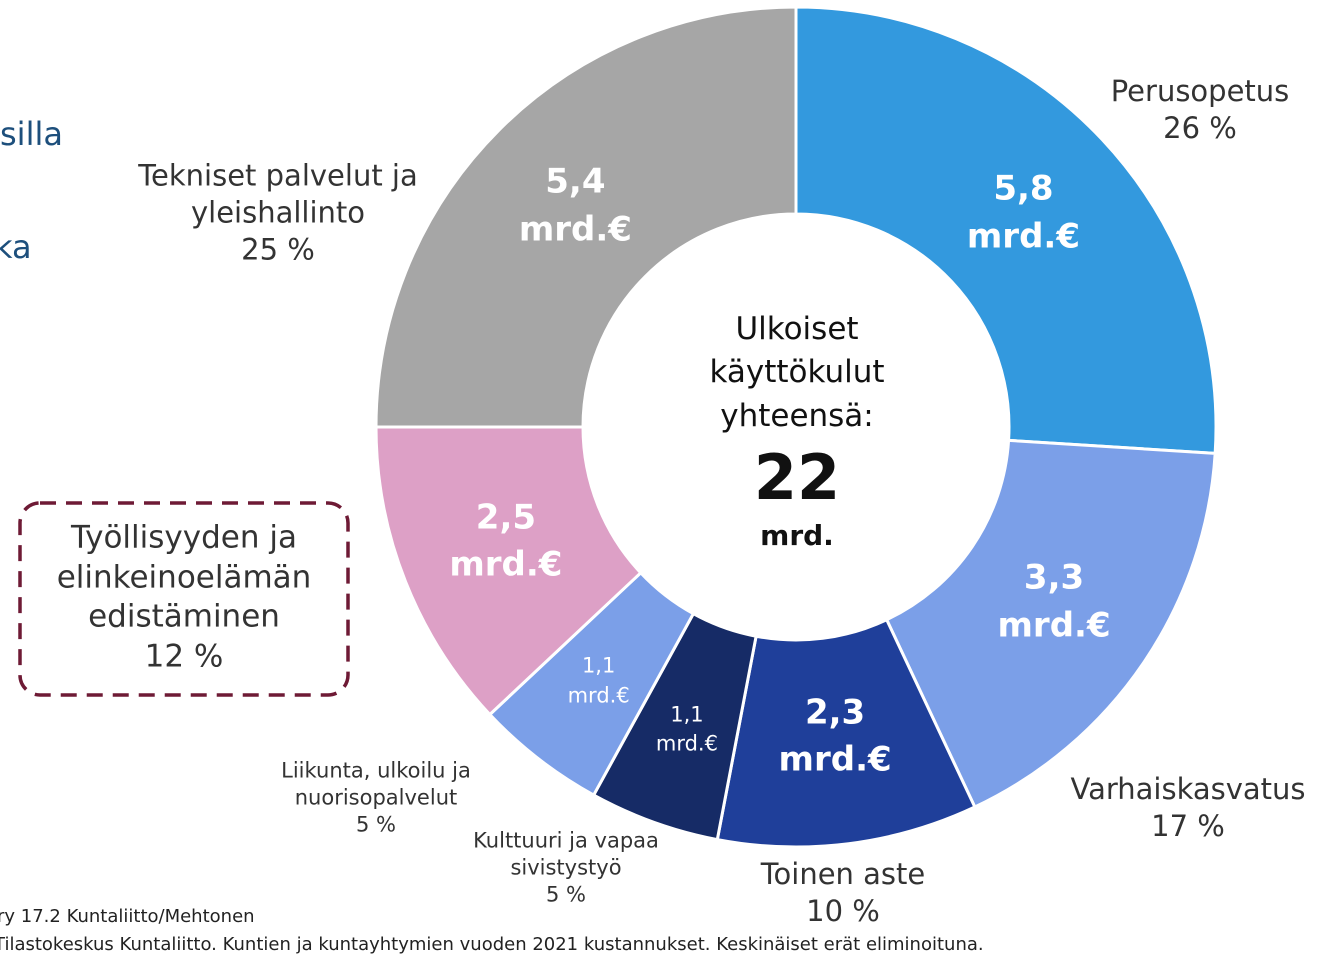 This screenshot has height=960, width=1339. What do you see at coordinates (1053, 602) in the screenshot?
I see `amount-label: 3,3 mrd.€` at bounding box center [1053, 602].